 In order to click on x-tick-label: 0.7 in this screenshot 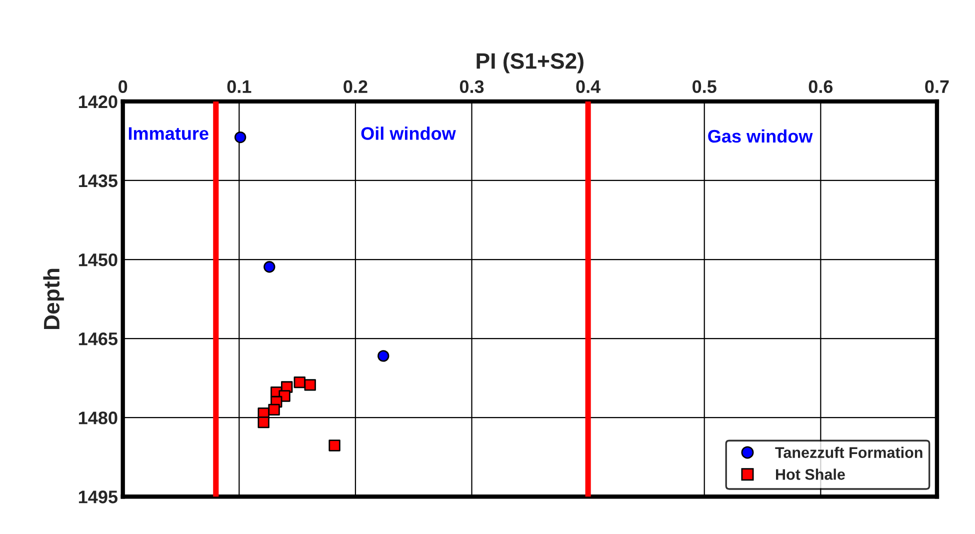, I will do `click(937, 87)`.